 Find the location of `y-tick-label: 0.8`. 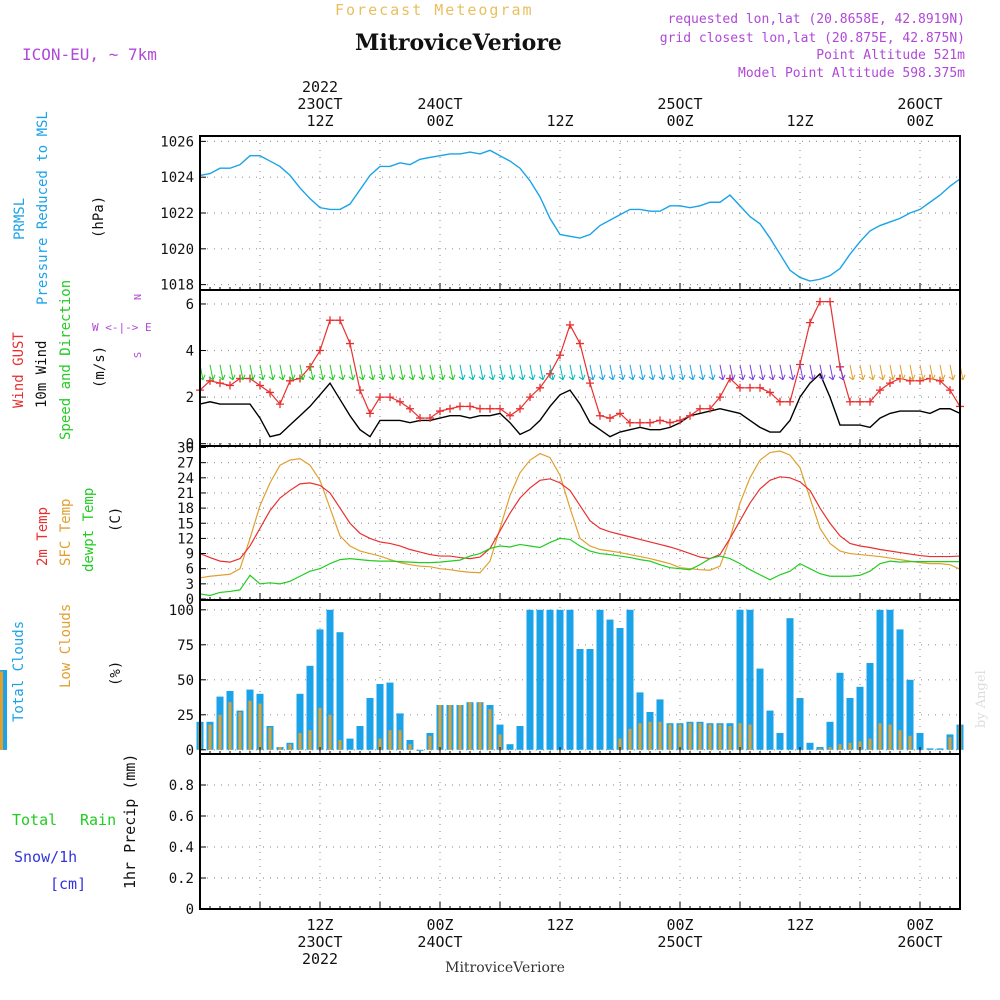

y-tick-label: 0.8 is located at coordinates (181, 786).